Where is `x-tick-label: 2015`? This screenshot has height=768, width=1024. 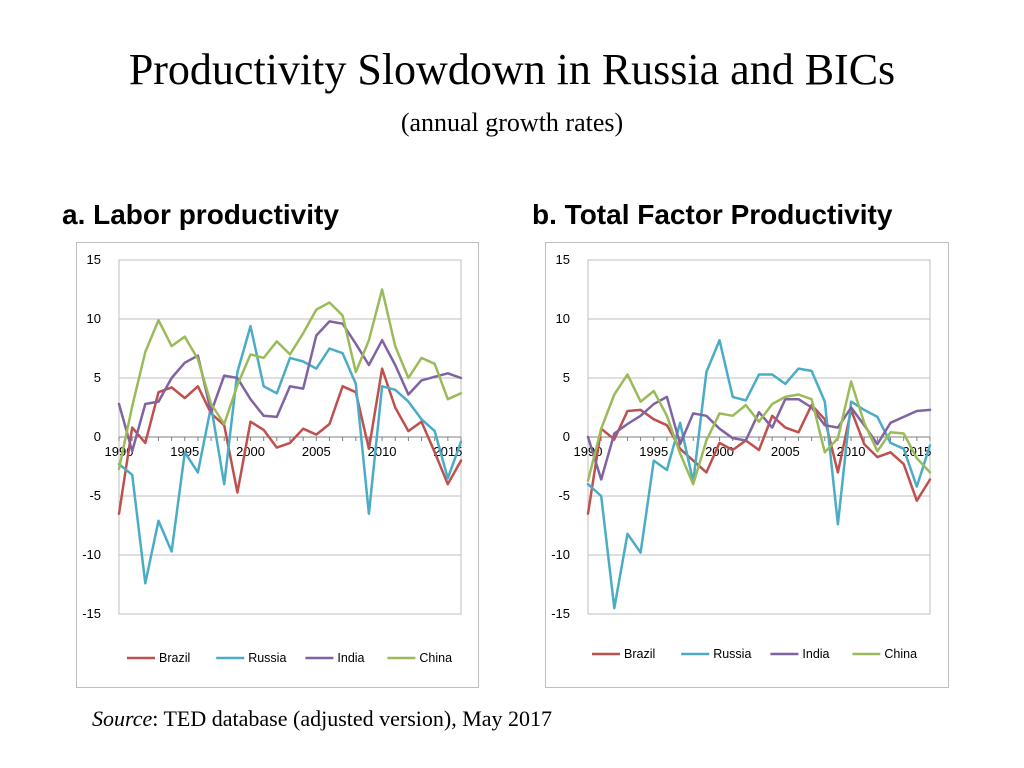
x-tick-label: 2015 is located at coordinates (916, 451).